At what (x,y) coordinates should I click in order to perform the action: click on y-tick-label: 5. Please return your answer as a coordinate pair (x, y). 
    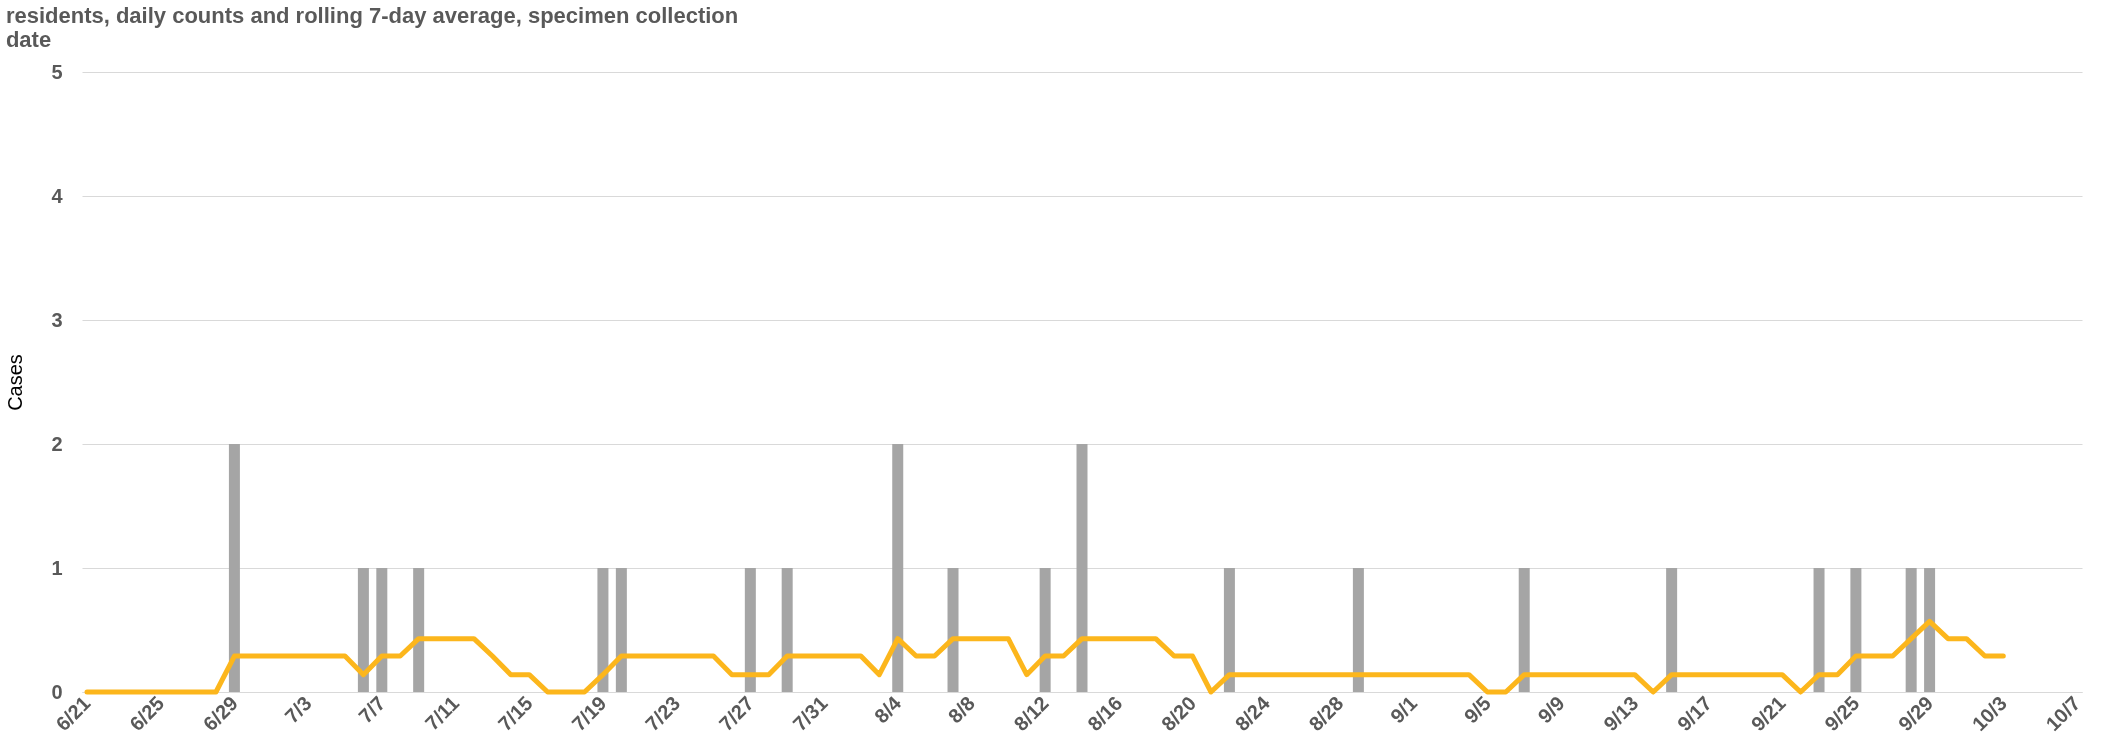
    Looking at the image, I should click on (57, 71).